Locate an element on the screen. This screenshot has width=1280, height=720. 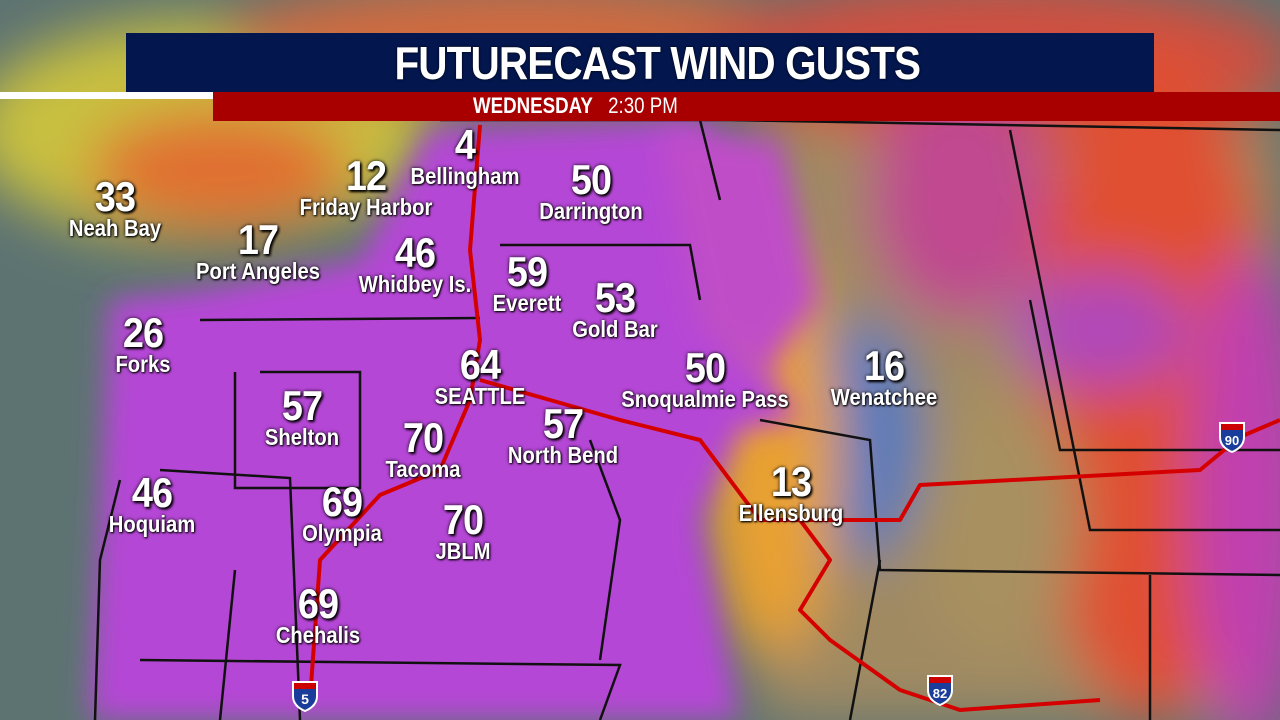
city-name: SEATTLE is located at coordinates (480, 396).